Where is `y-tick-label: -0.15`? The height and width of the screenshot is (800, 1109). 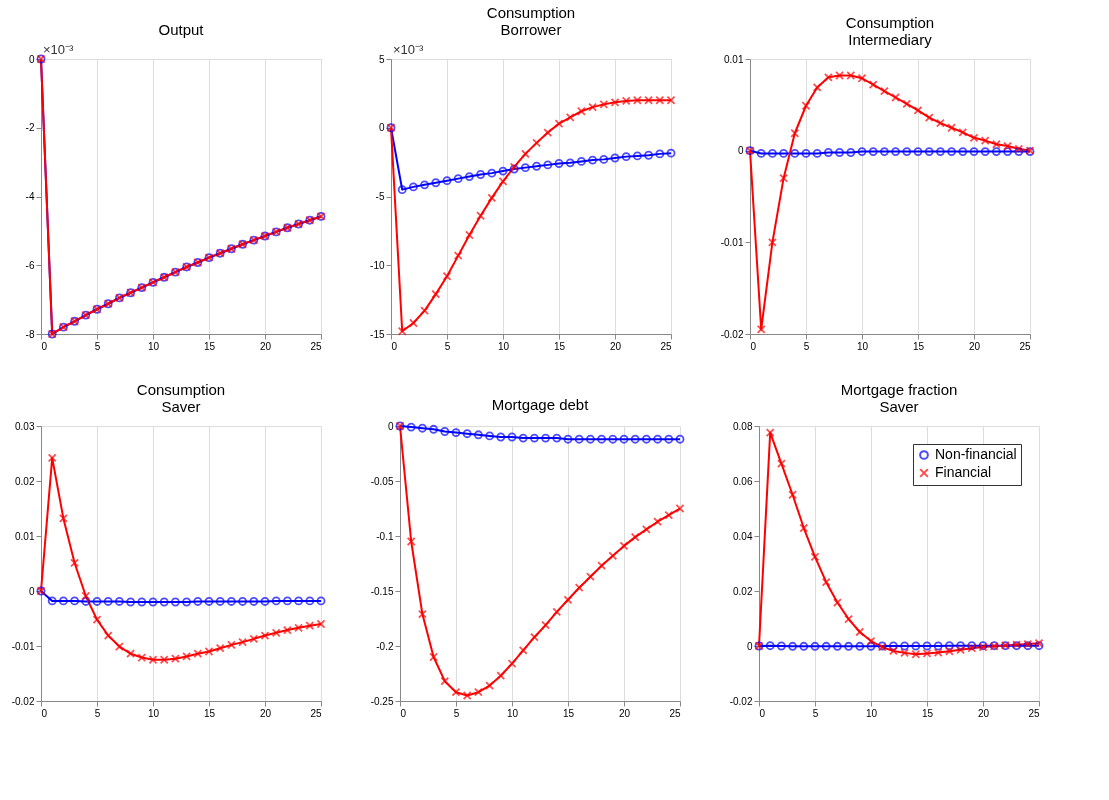
y-tick-label: -0.15 is located at coordinates (382, 591).